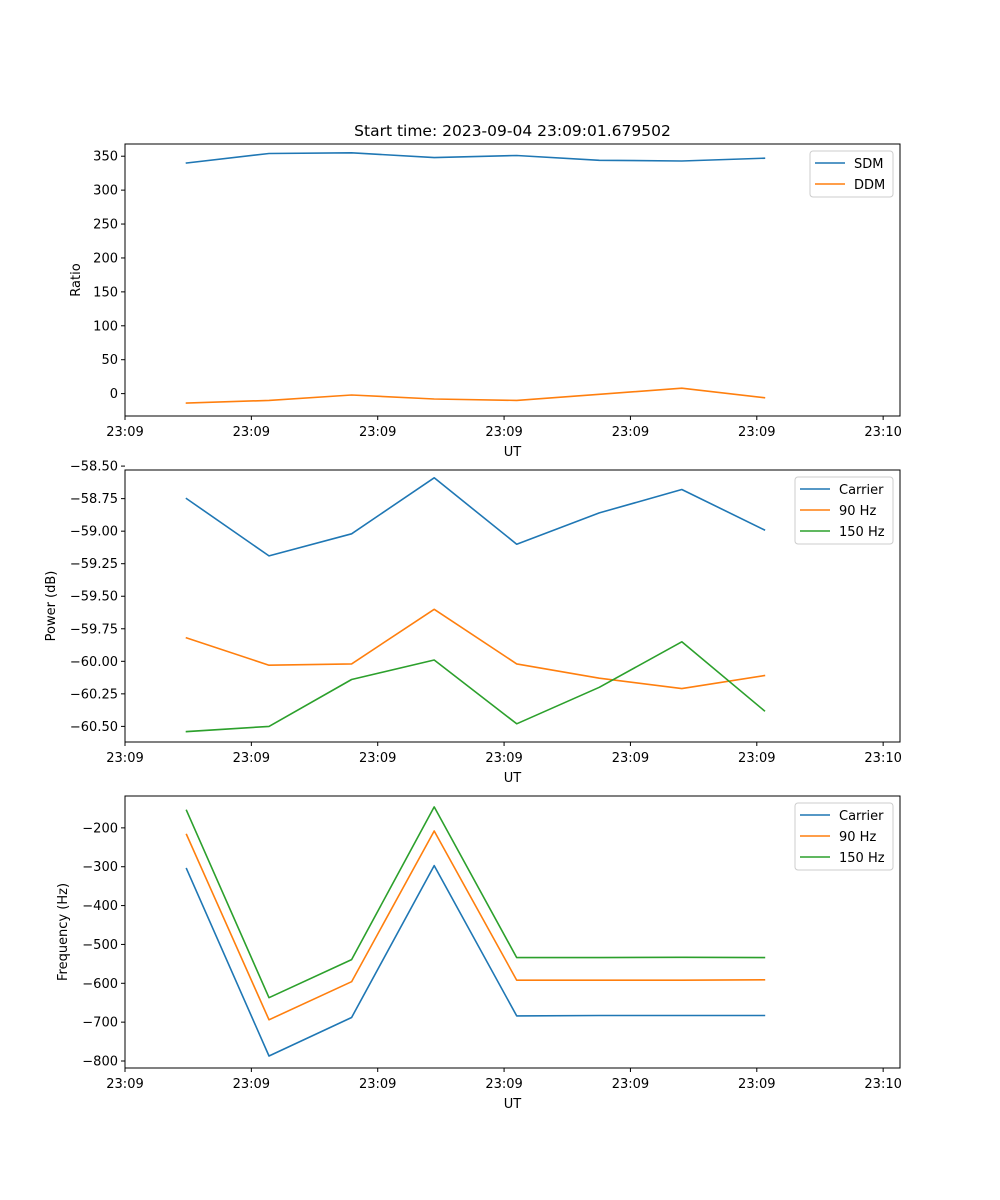 Image resolution: width=1000 pixels, height=1200 pixels. I want to click on frequency-chart-y-axis-label: Frequency (Hz), so click(63, 932).